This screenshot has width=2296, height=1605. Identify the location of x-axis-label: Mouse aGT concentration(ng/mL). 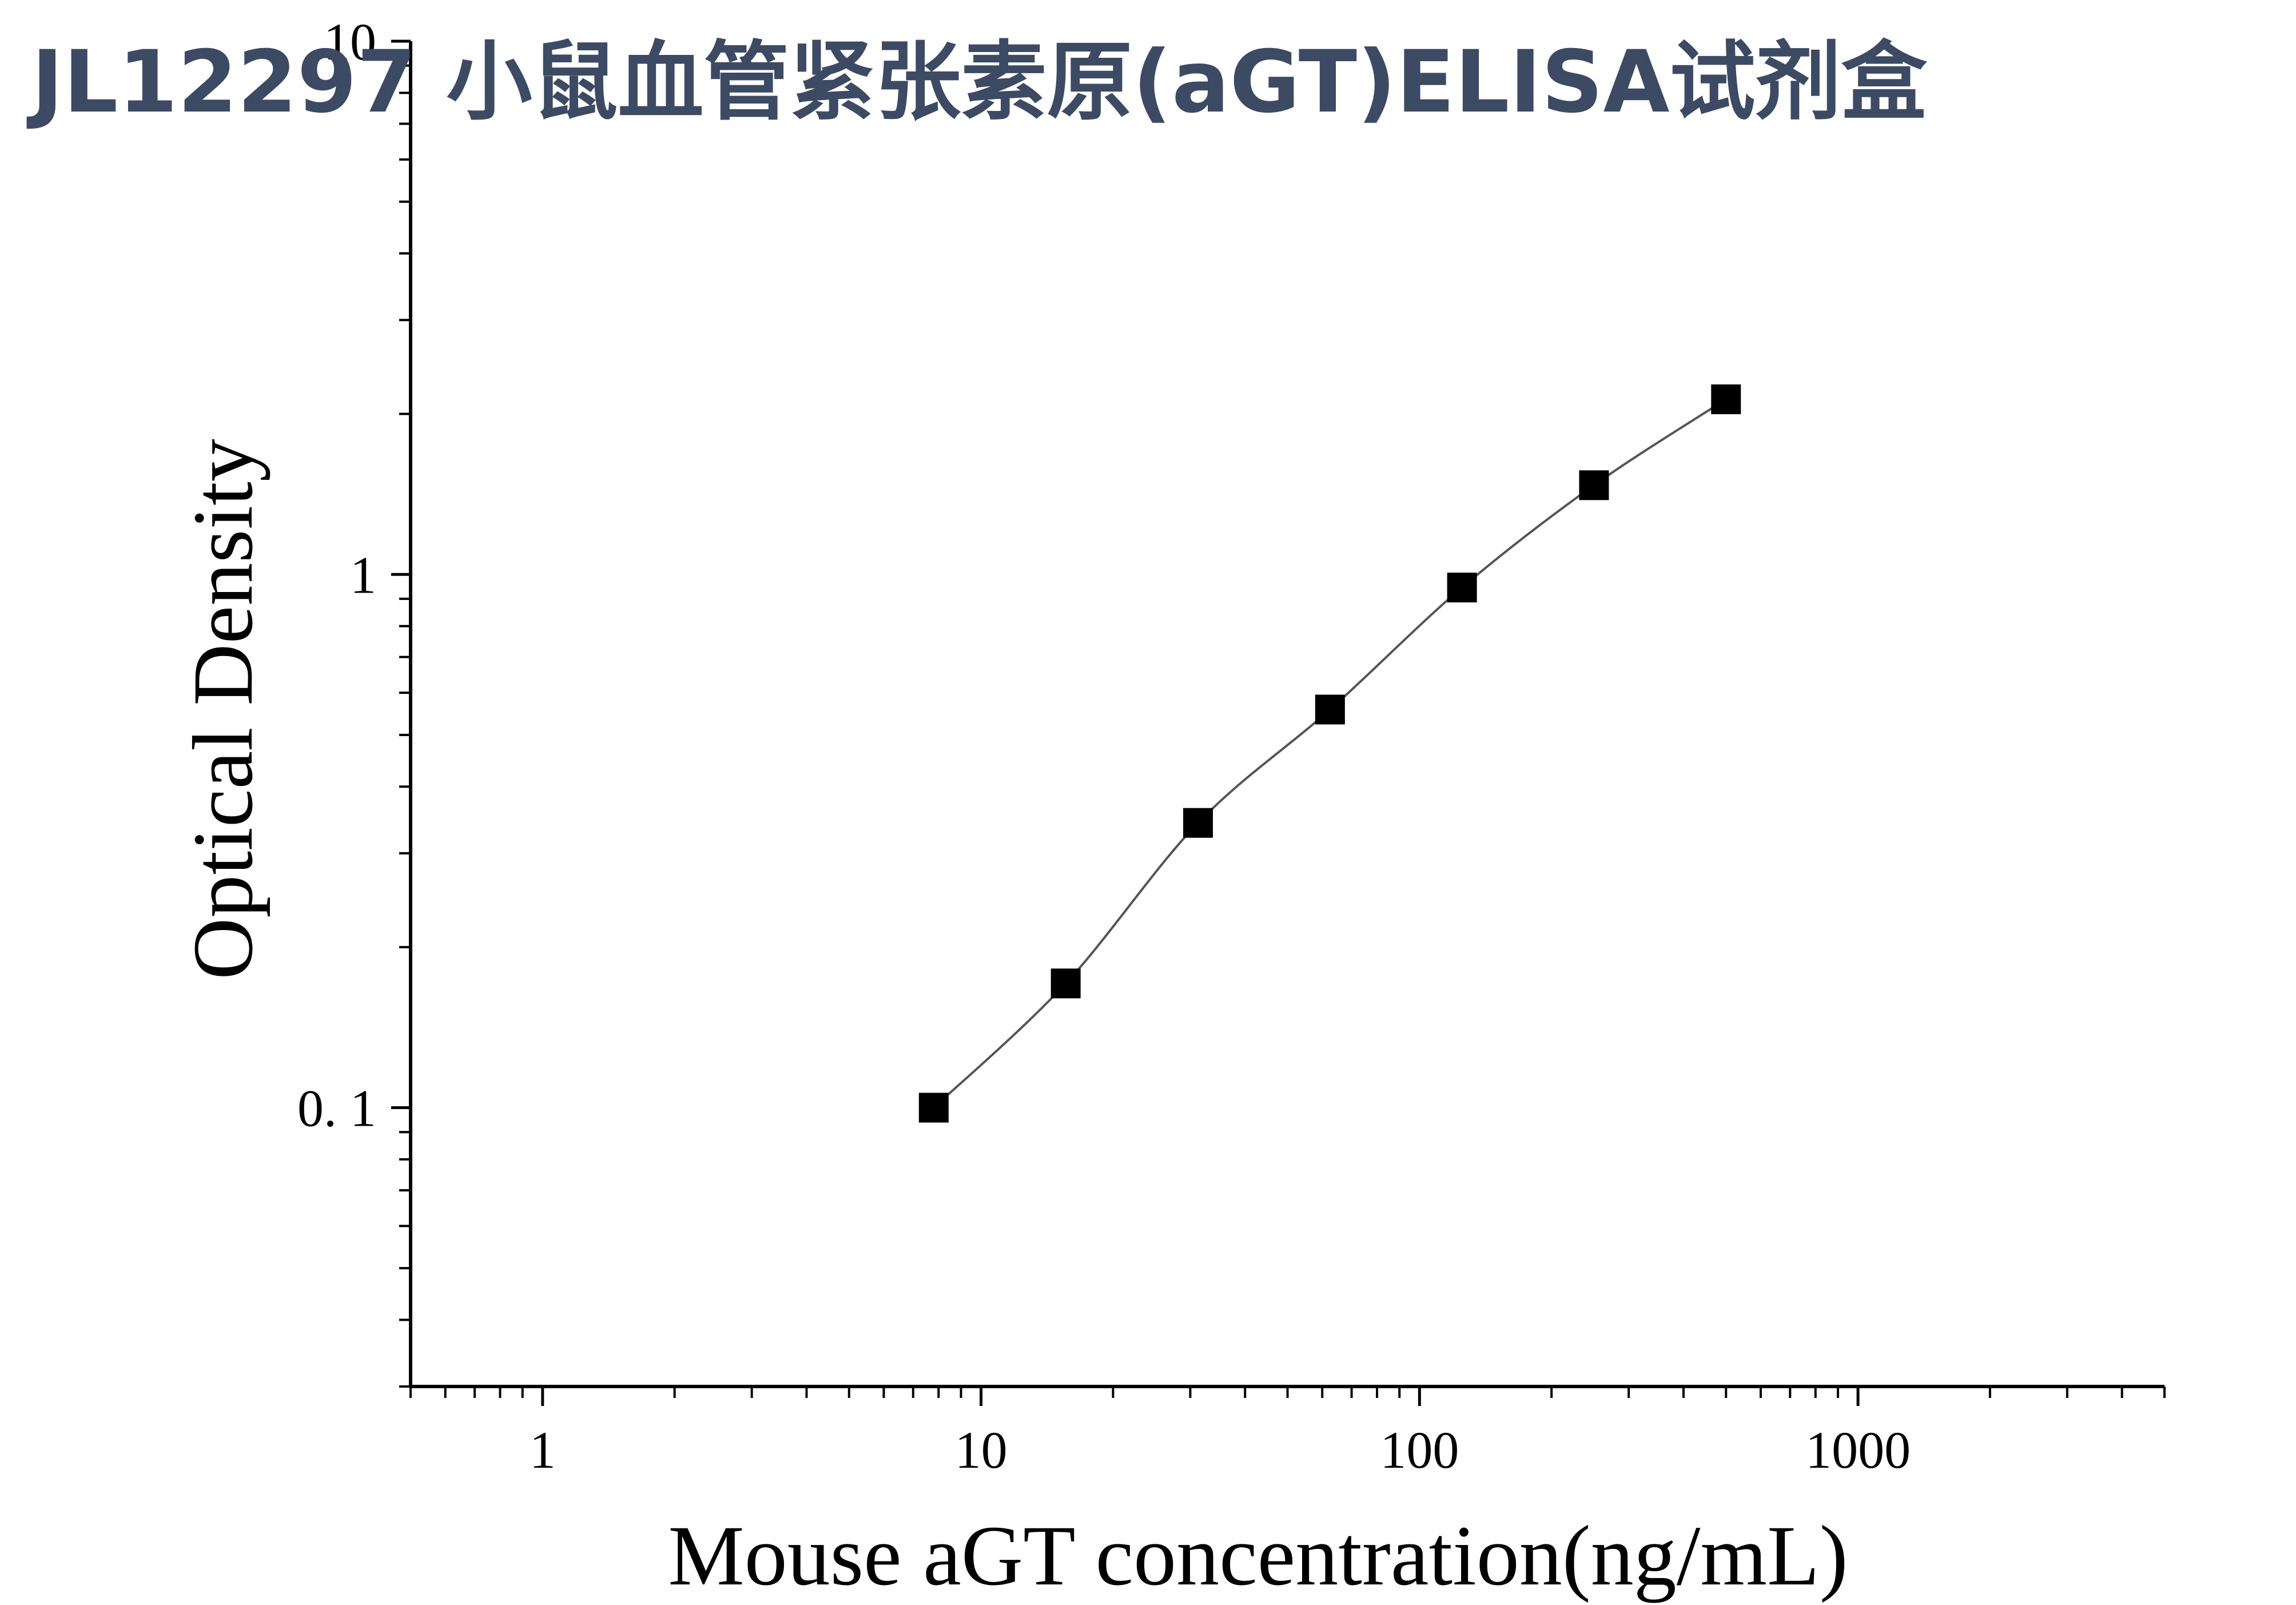
(1258, 1555).